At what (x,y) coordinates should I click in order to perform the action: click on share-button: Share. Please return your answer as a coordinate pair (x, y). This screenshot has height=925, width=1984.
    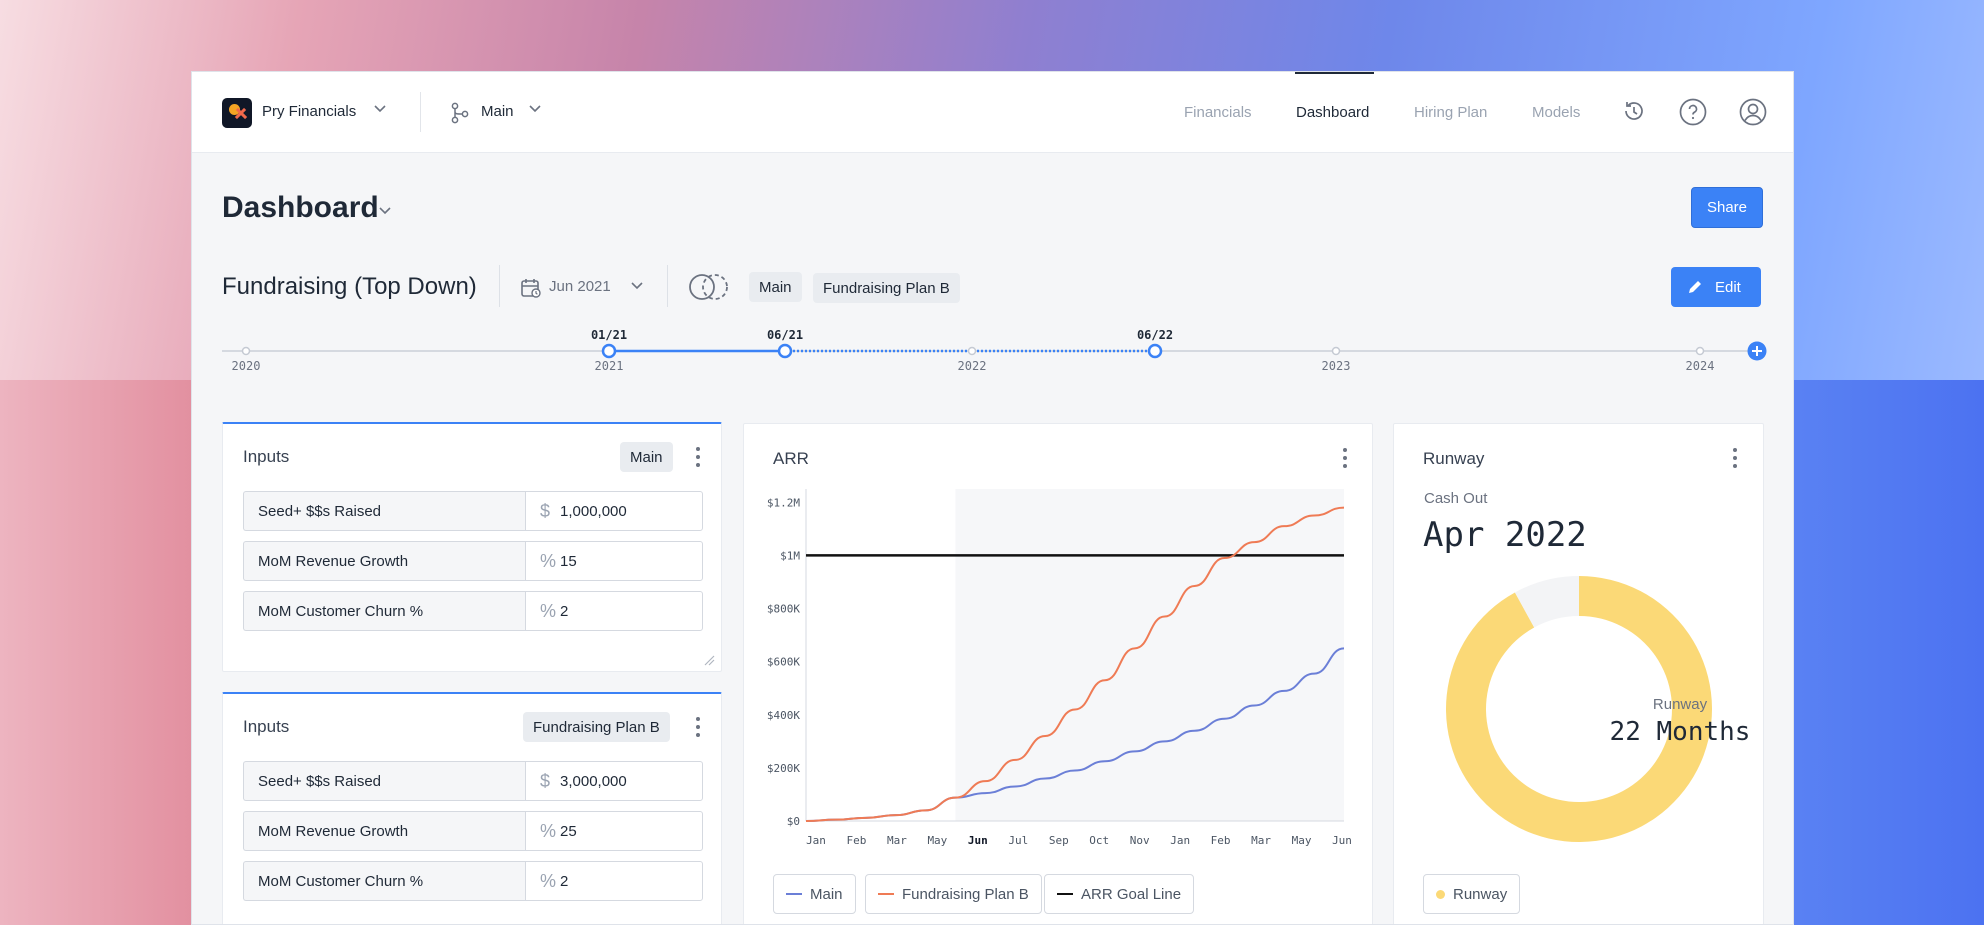
    Looking at the image, I should click on (1727, 207).